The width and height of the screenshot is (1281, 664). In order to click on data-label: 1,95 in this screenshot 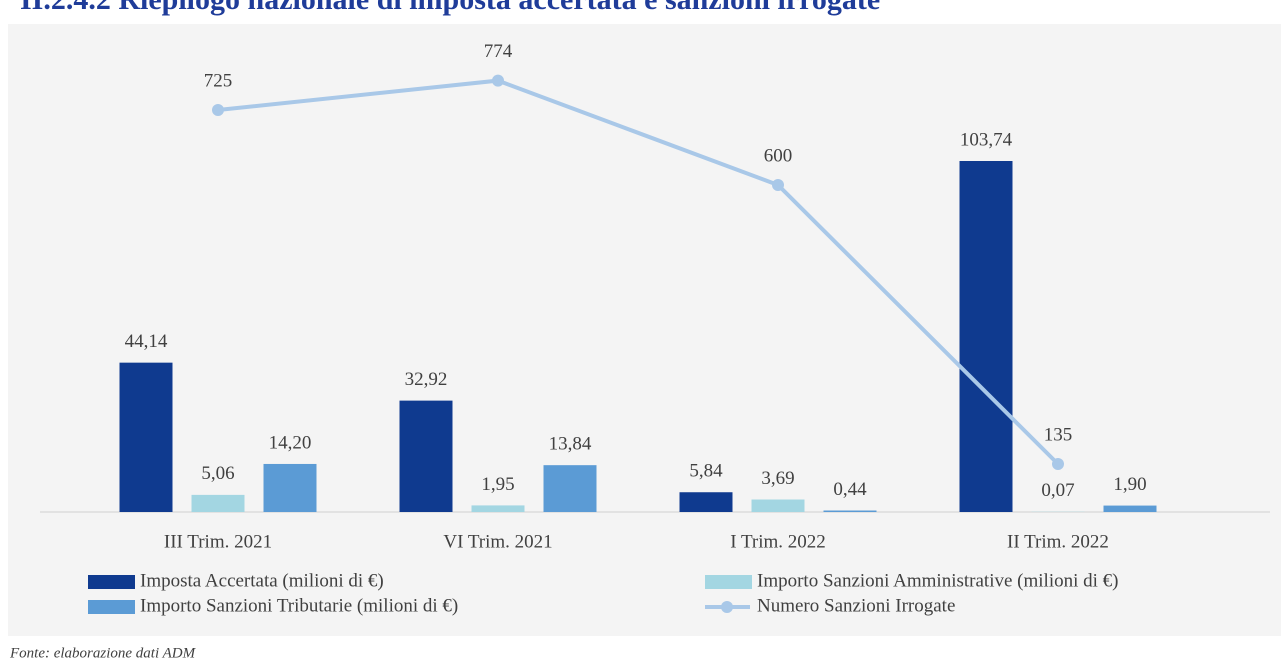, I will do `click(497, 484)`.